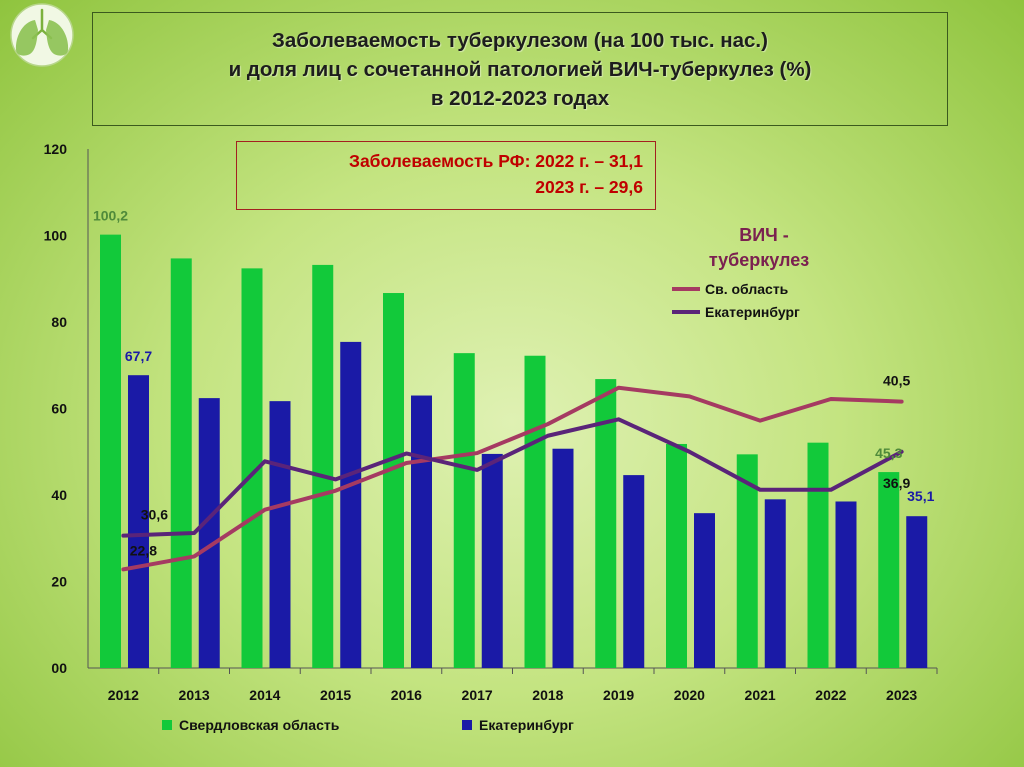 The height and width of the screenshot is (767, 1024). Describe the element at coordinates (259, 725) in the screenshot. I see `legend-sverdlovsk-label: Свердловская область` at that location.